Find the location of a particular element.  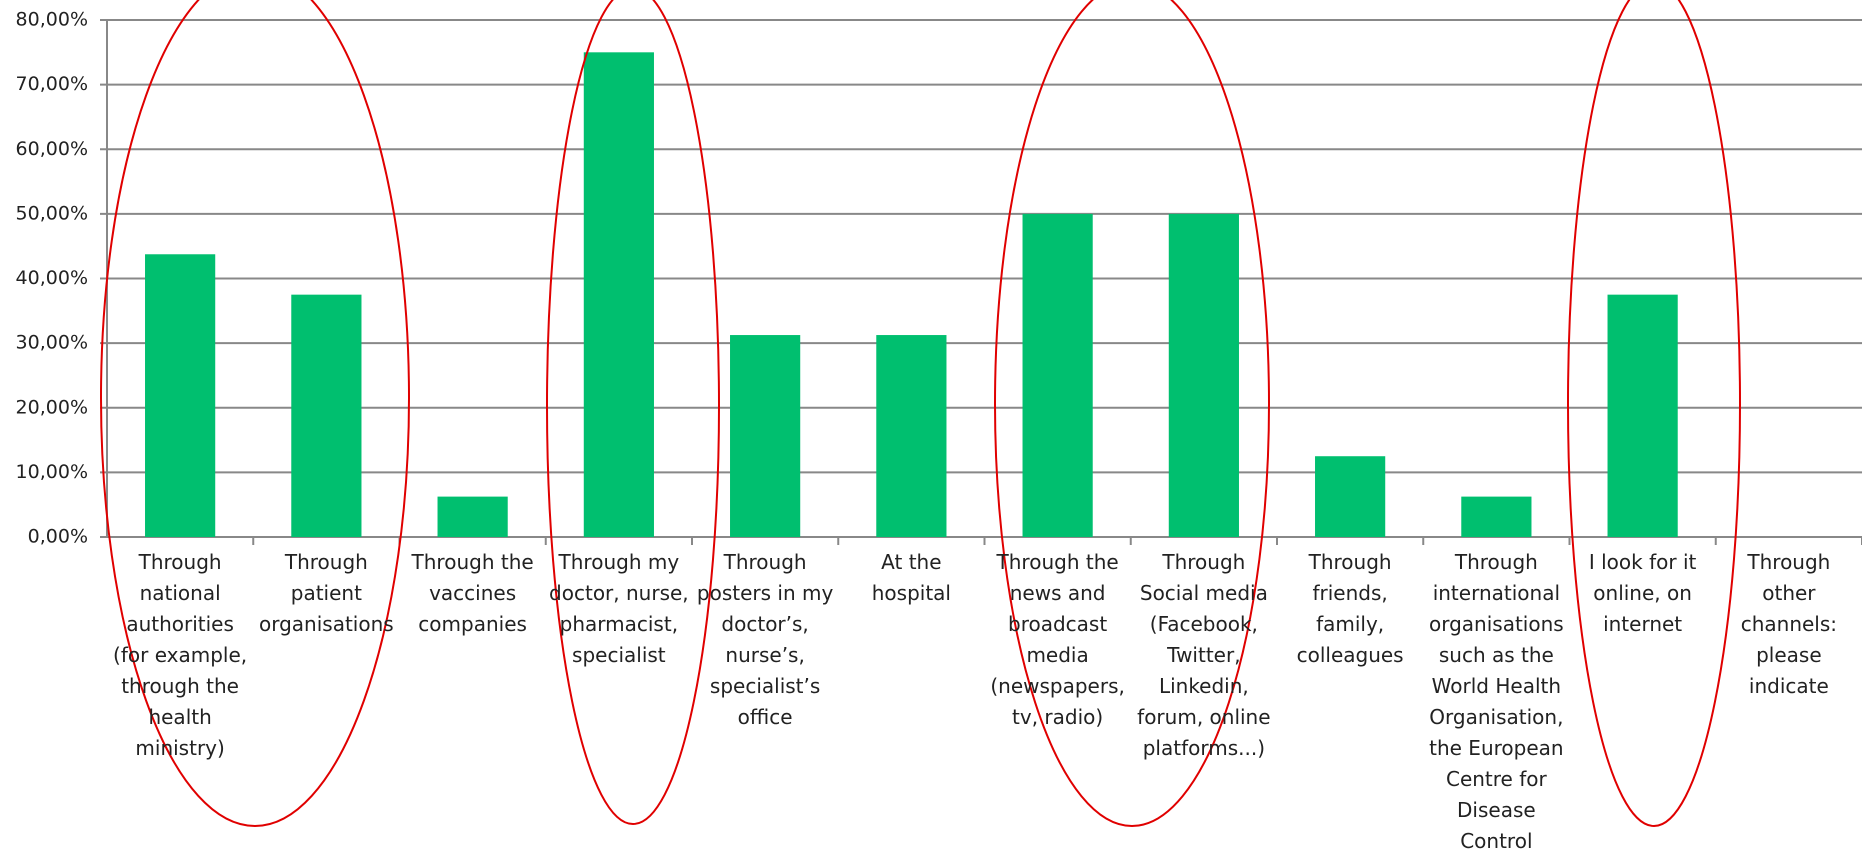

y-tick-label: 80,00% is located at coordinates (52, 20).